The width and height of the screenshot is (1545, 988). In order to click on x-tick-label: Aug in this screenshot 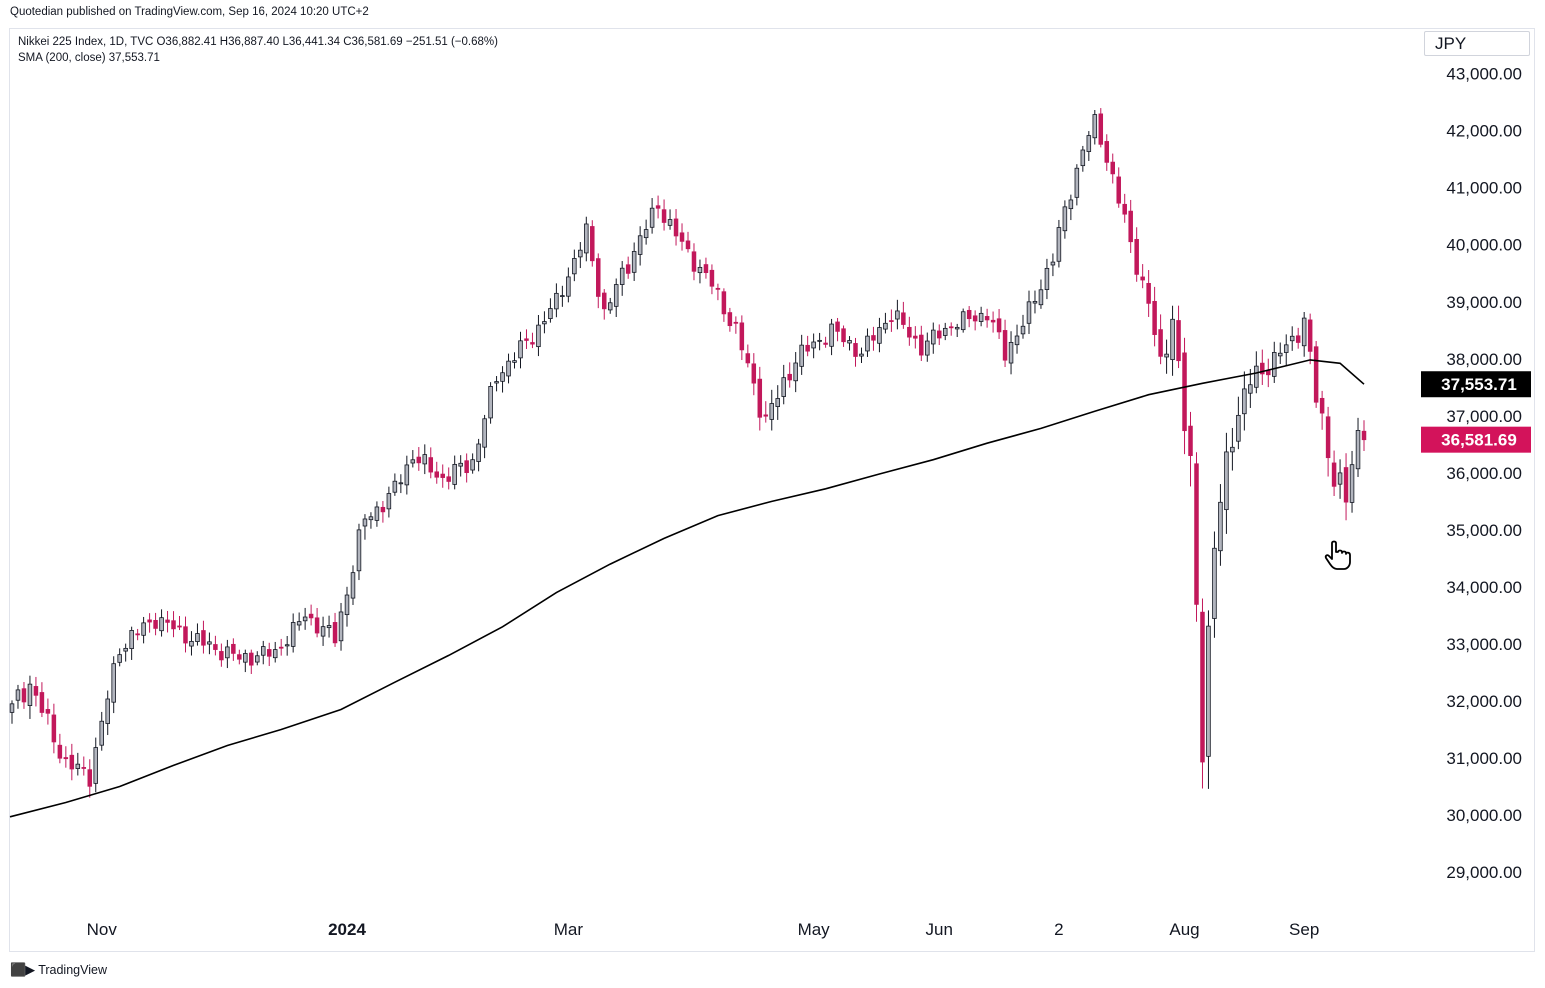, I will do `click(1184, 929)`.